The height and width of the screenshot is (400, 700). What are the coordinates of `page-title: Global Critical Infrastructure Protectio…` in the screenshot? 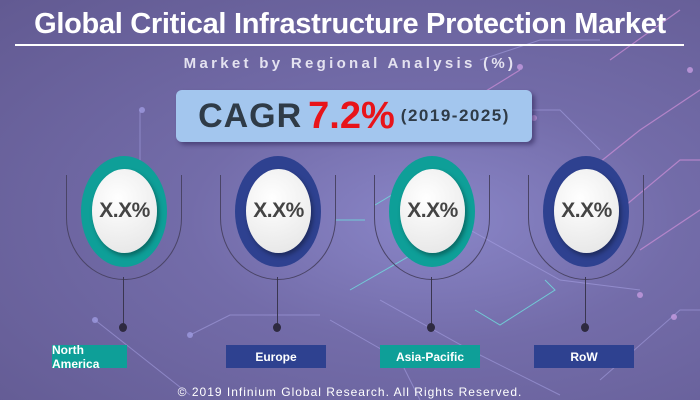 It's located at (350, 24).